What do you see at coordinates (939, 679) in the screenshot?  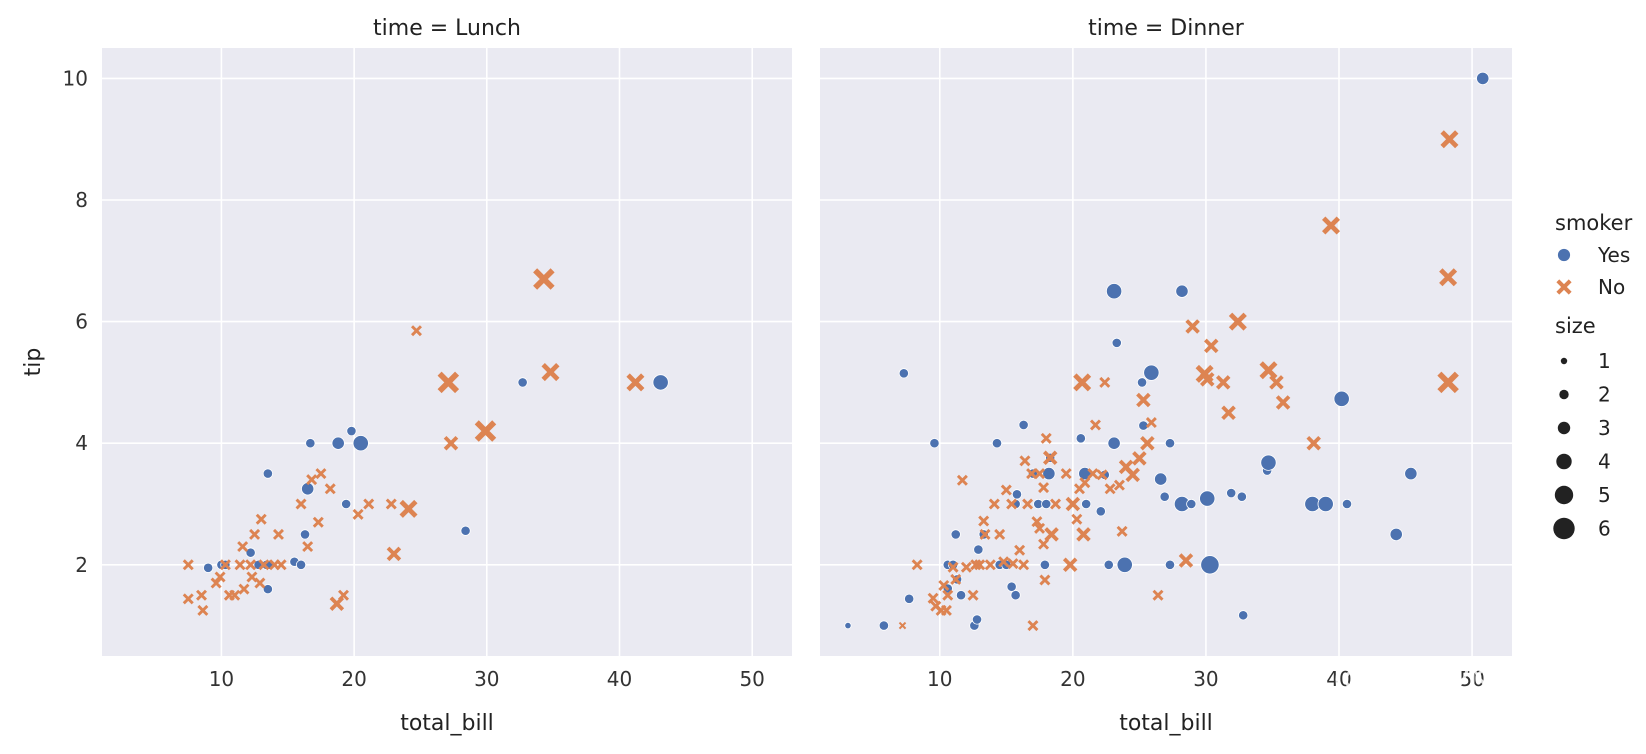 I see `x-tick-label: 10` at bounding box center [939, 679].